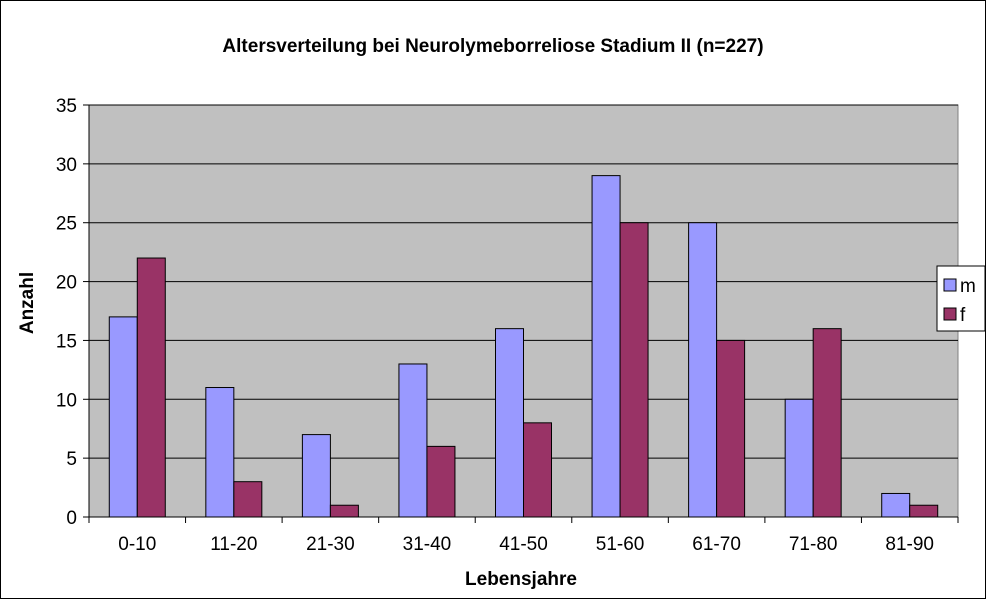  Describe the element at coordinates (813, 544) in the screenshot. I see `x-tick-label: 71-80` at that location.